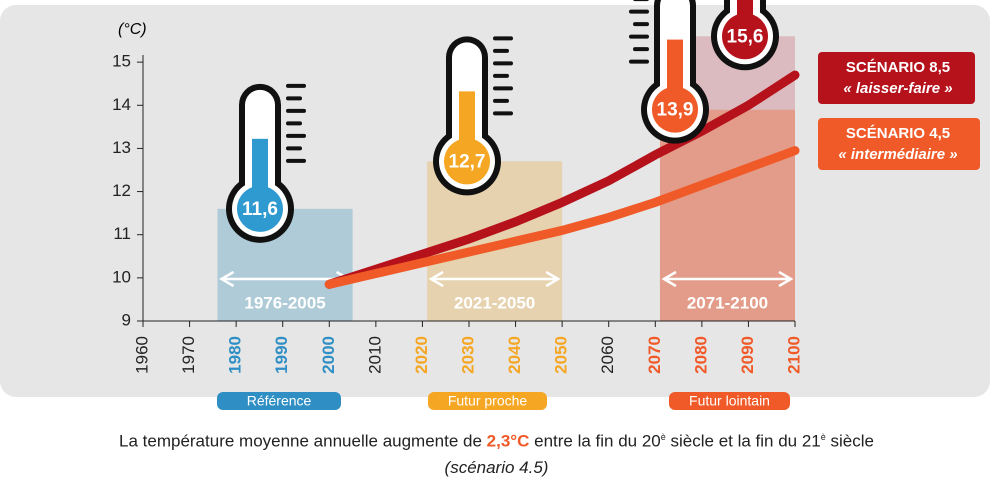  I want to click on x-tick-label: 2010, so click(374, 355).